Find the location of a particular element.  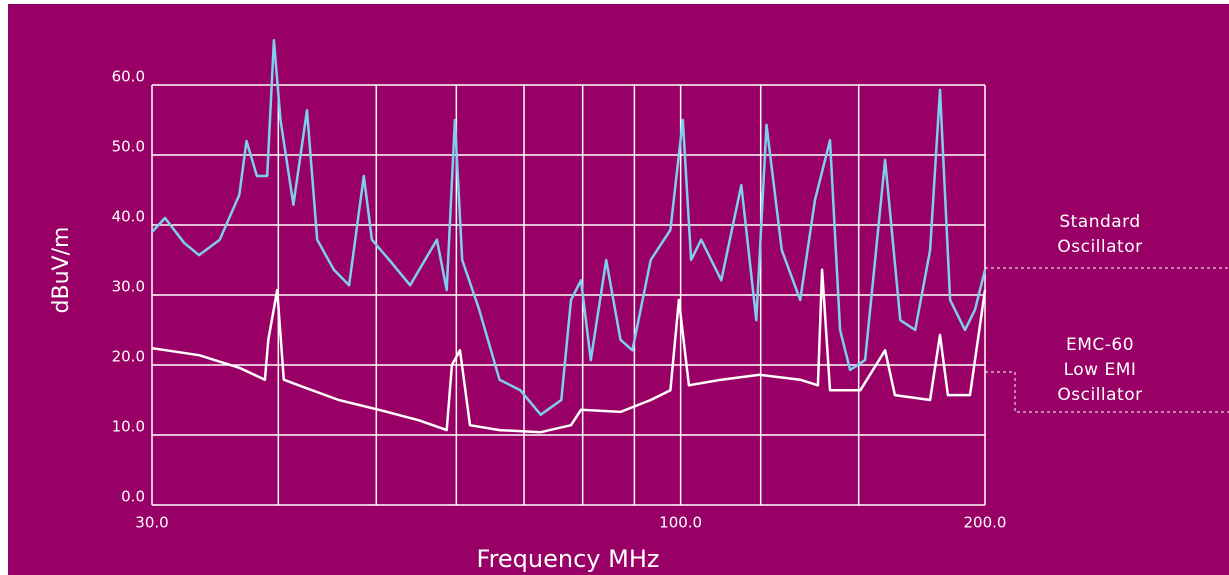

y-tick-label: 10.0 is located at coordinates (128, 427).